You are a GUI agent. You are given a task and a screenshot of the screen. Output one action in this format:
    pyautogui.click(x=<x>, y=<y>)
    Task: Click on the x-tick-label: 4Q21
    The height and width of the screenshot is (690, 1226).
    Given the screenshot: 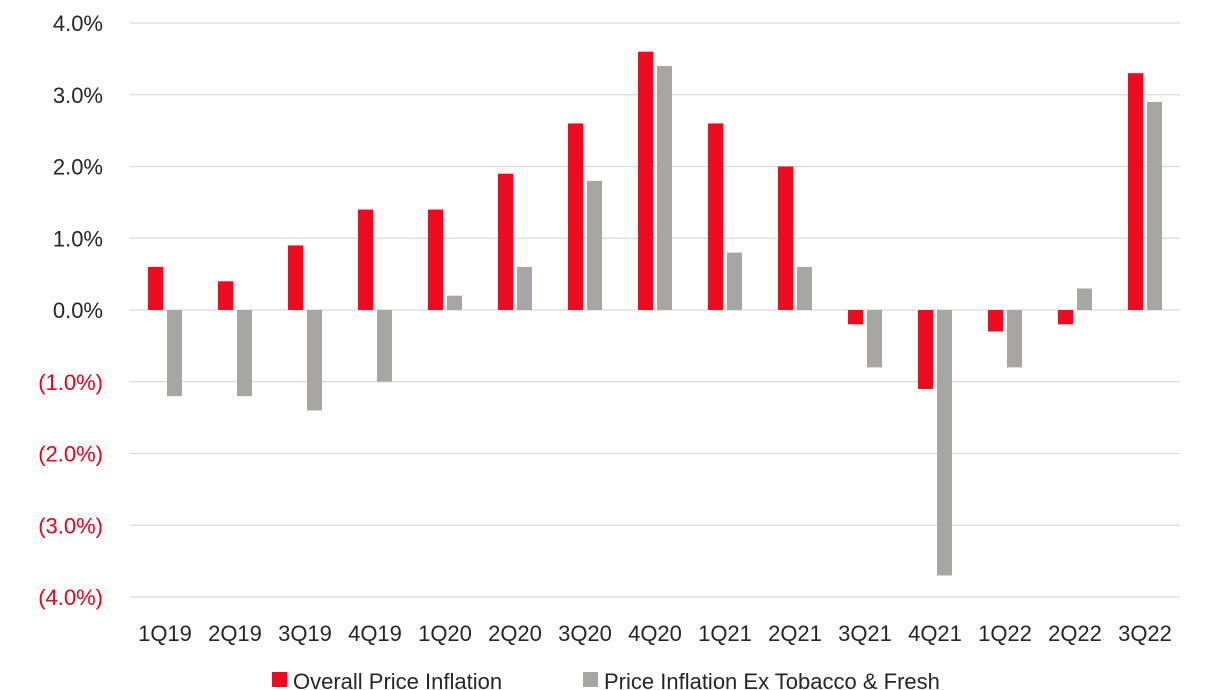 What is the action you would take?
    pyautogui.click(x=935, y=633)
    